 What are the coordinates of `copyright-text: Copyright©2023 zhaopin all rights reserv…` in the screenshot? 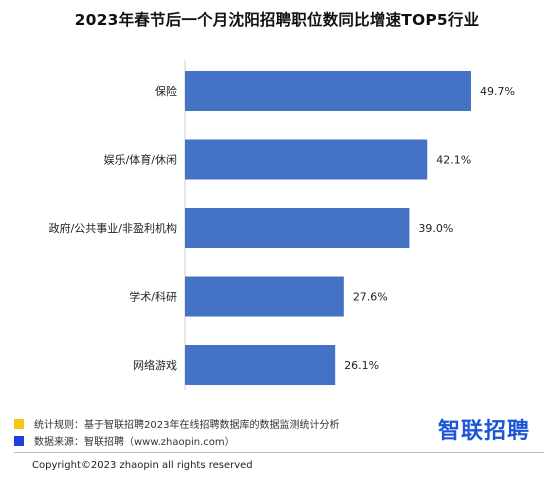 It's located at (142, 465).